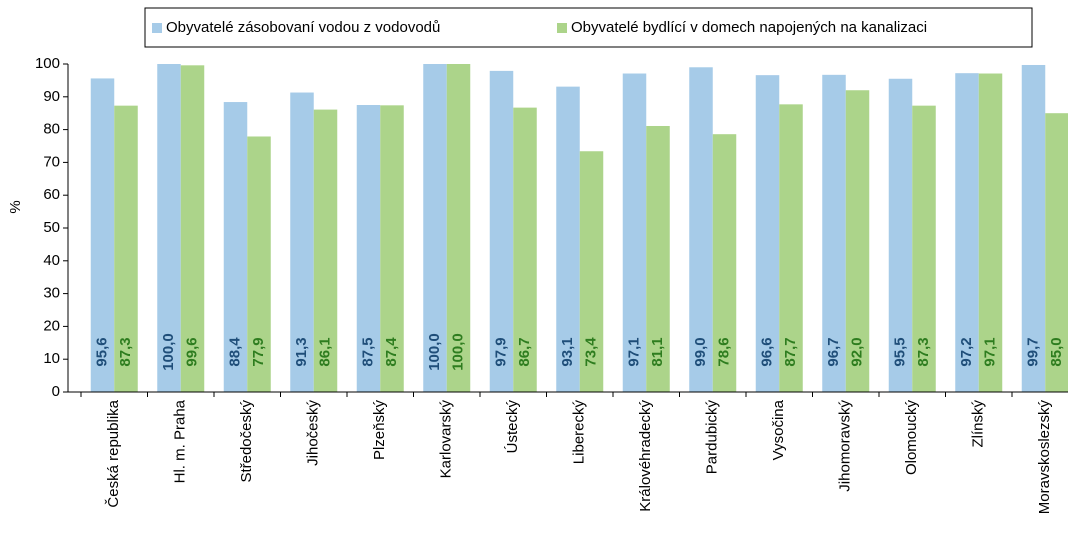 Image resolution: width=1068 pixels, height=536 pixels. Describe the element at coordinates (324, 351) in the screenshot. I see `value-label: 86,1` at that location.